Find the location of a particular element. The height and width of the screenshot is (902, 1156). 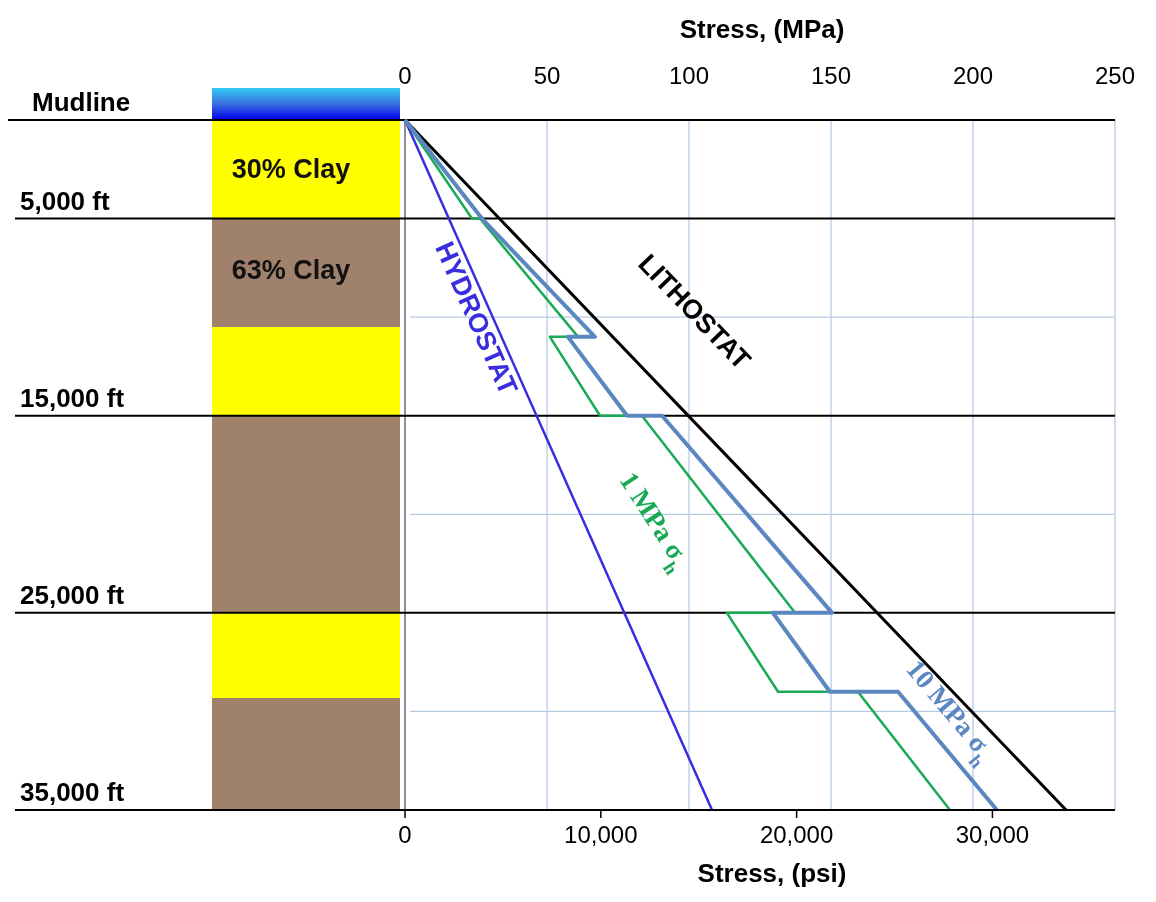

ref-line-label: Mudline is located at coordinates (81, 102).